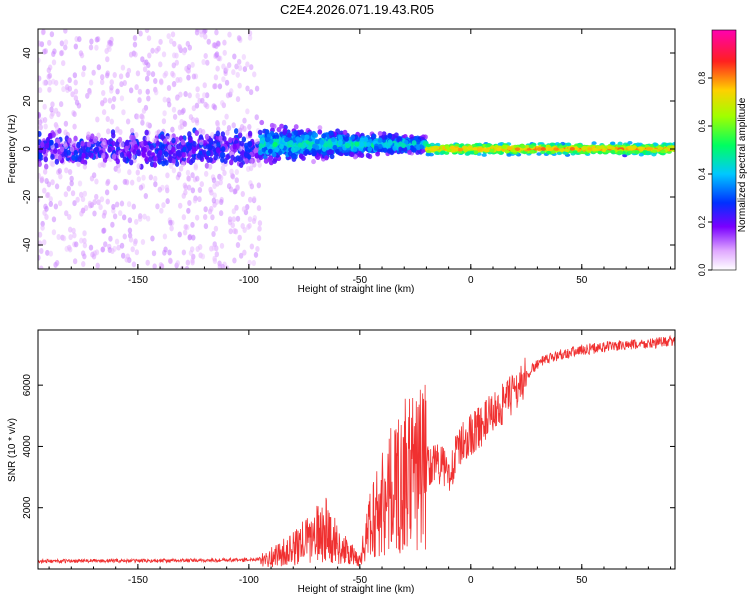 This screenshot has height=600, width=750. What do you see at coordinates (27, 196) in the screenshot?
I see `spectrogram-ytick-label: -20` at bounding box center [27, 196].